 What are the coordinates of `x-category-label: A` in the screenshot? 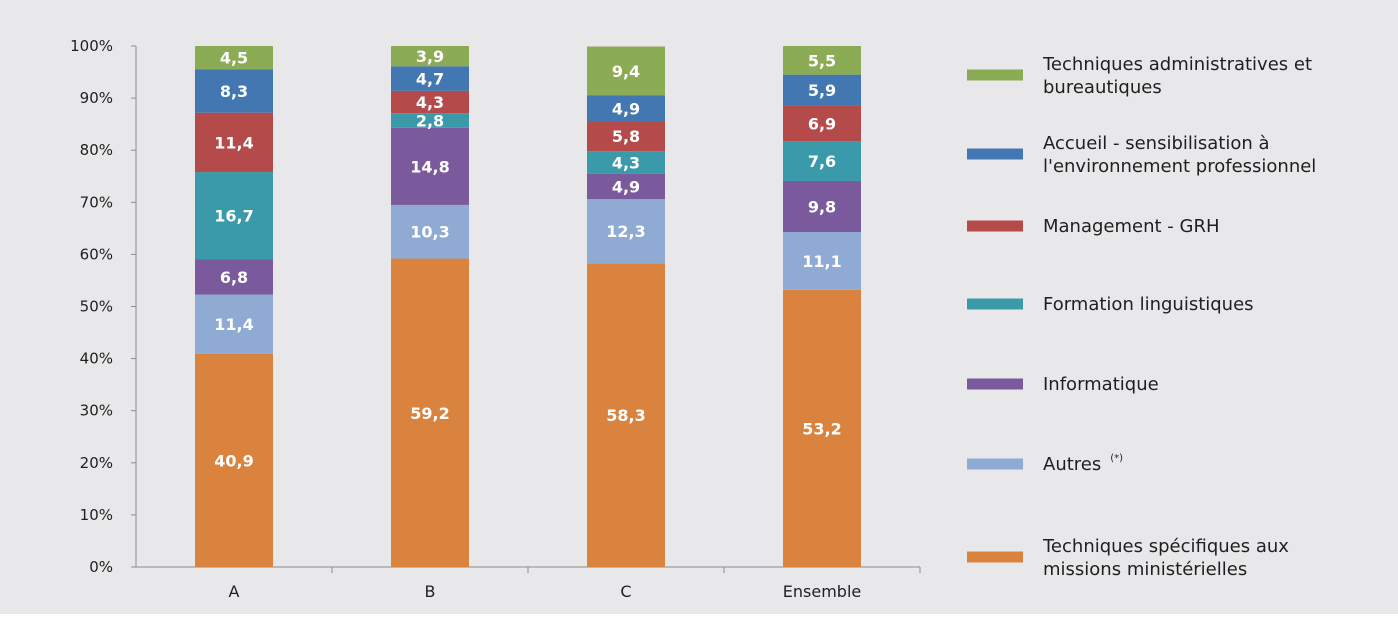 It's located at (234, 591).